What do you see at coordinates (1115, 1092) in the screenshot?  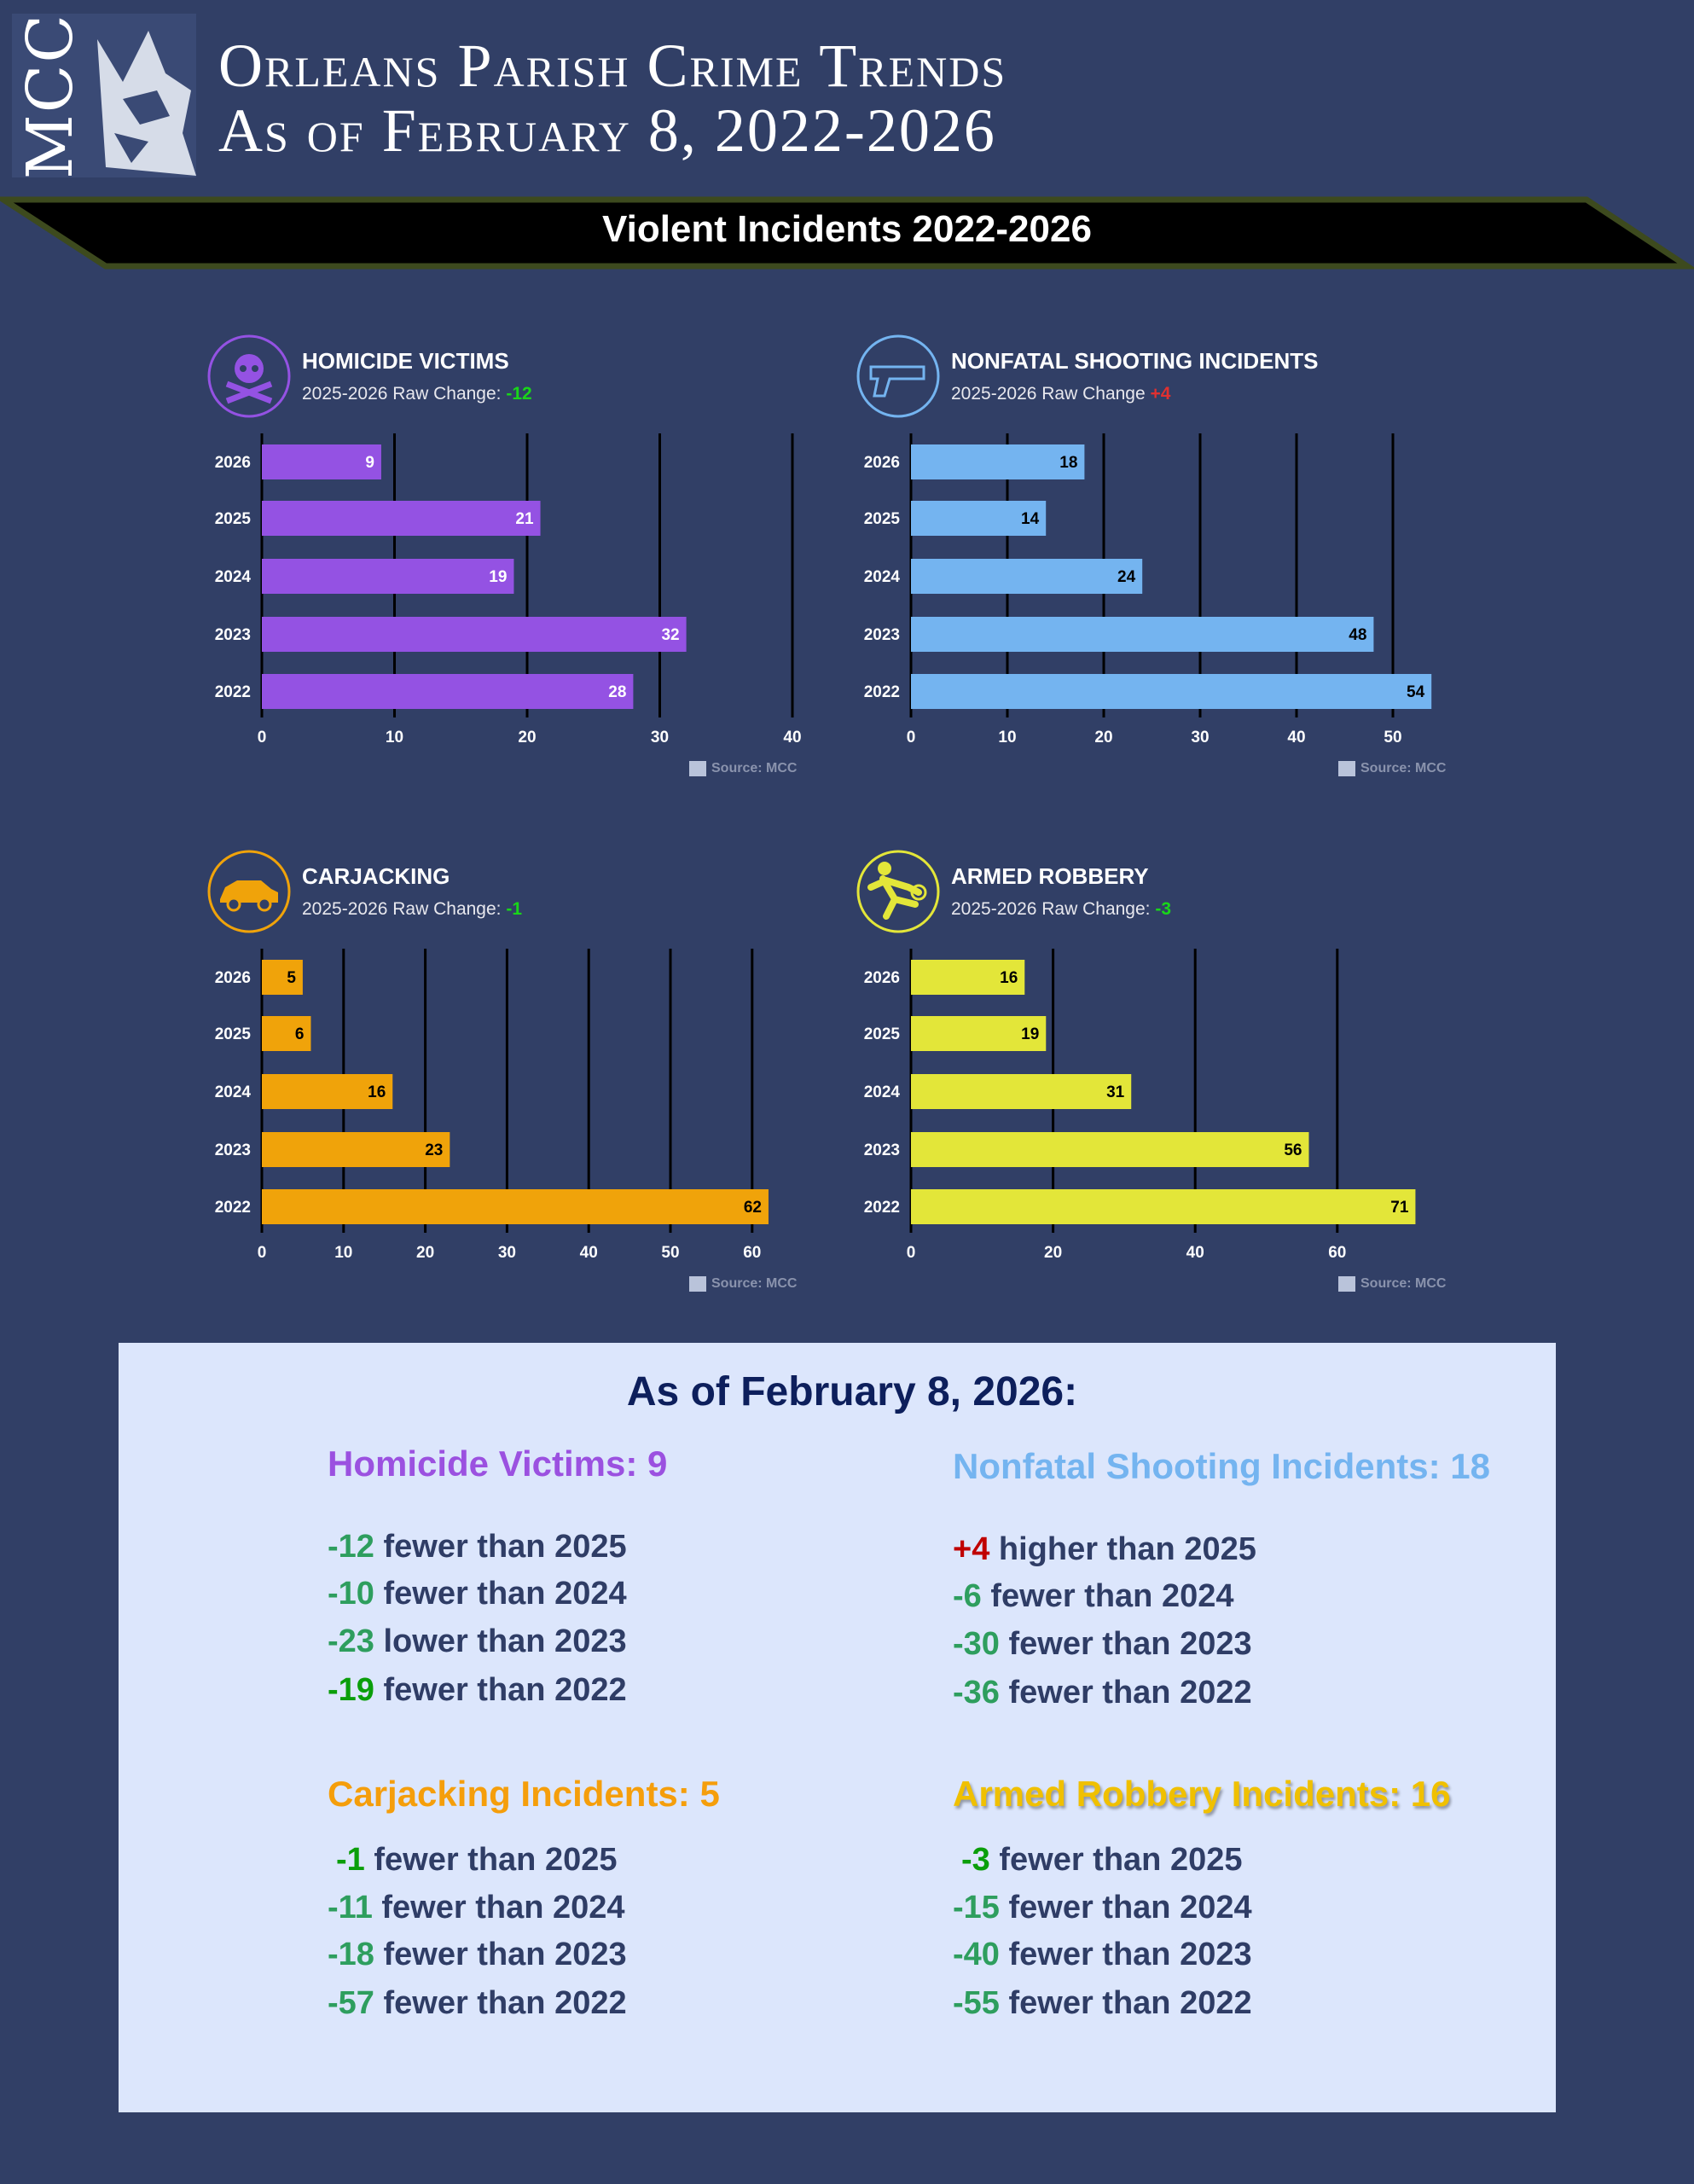 I see `bar-value-label: 31` at bounding box center [1115, 1092].